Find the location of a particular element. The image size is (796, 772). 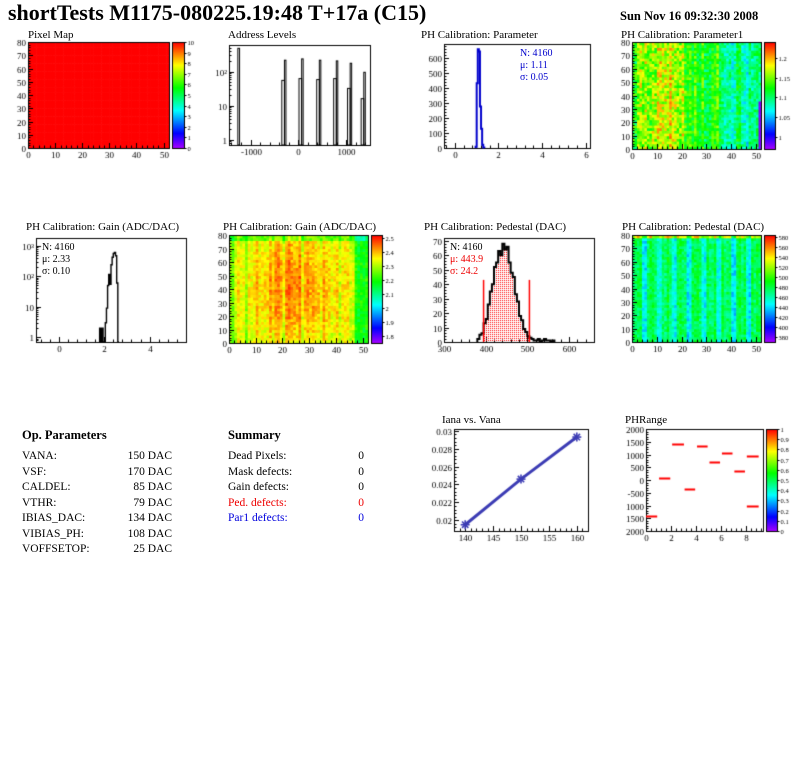

chart-title: PHRange is located at coordinates (646, 420).